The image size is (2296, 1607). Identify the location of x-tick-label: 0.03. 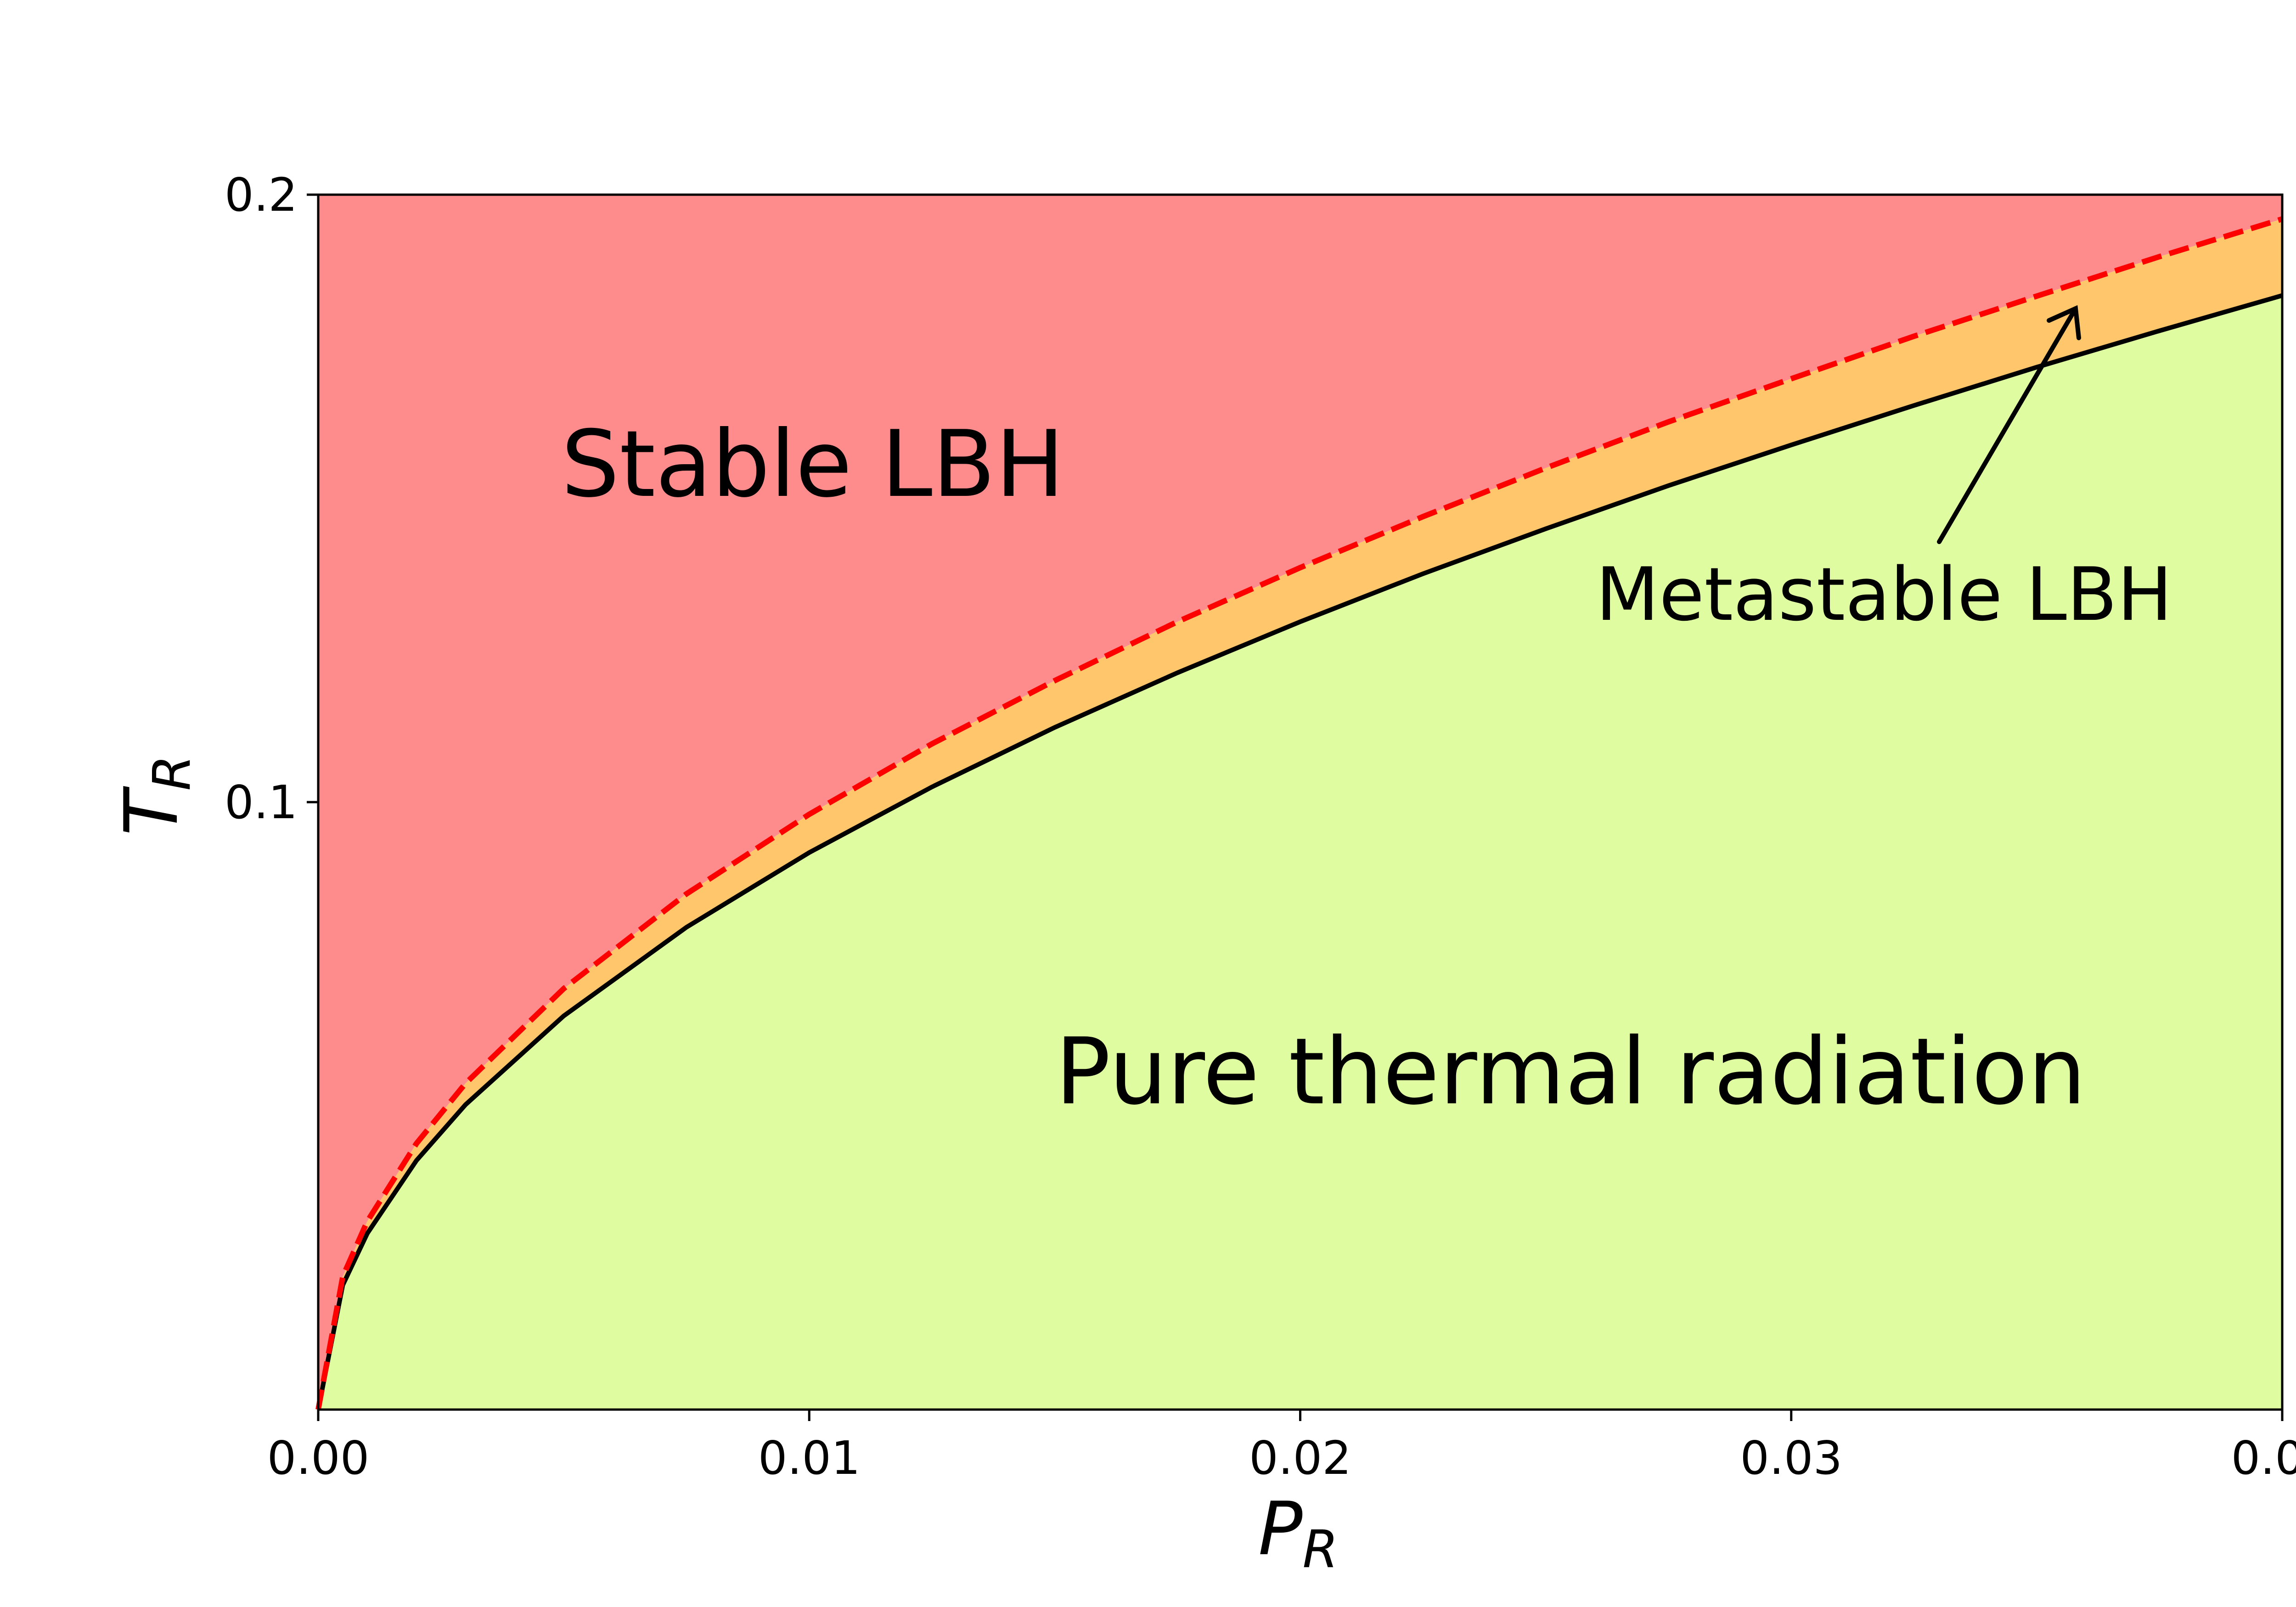
(1791, 1458).